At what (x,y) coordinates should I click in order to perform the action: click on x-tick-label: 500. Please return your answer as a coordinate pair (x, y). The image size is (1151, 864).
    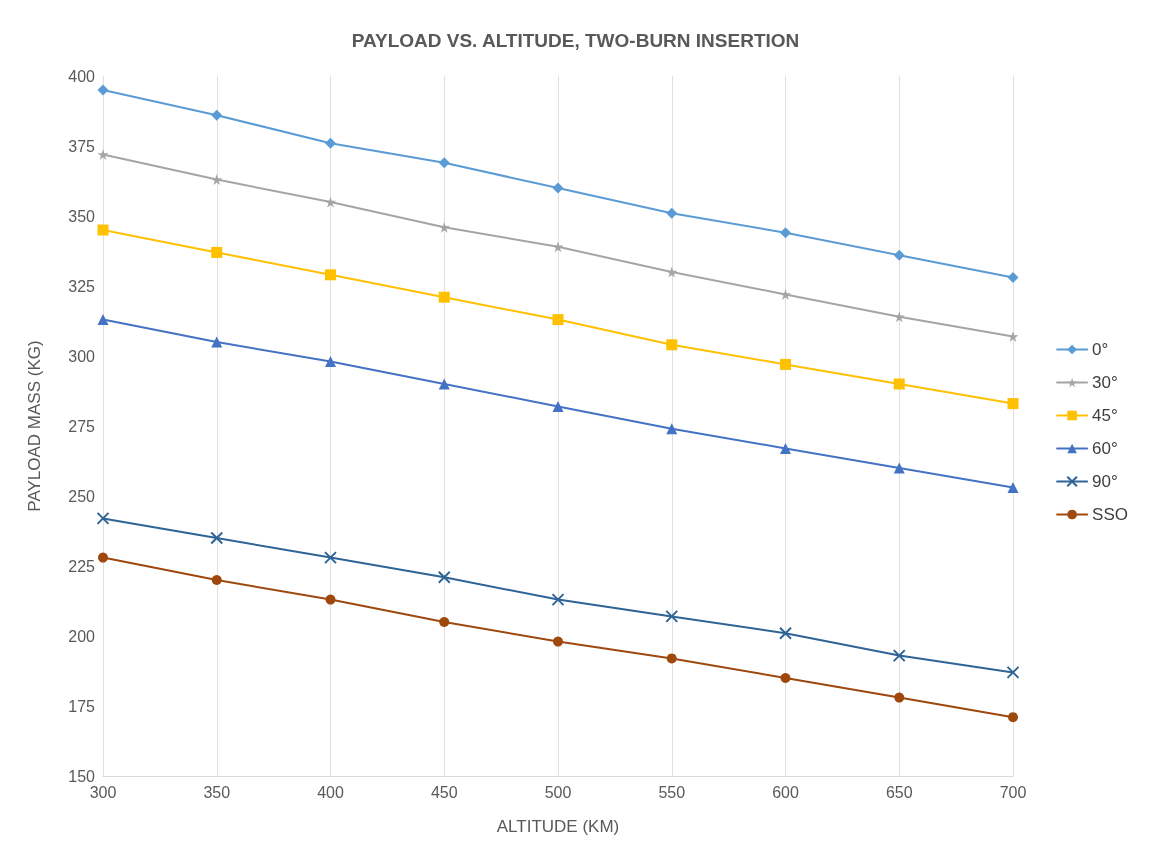
    Looking at the image, I should click on (558, 792).